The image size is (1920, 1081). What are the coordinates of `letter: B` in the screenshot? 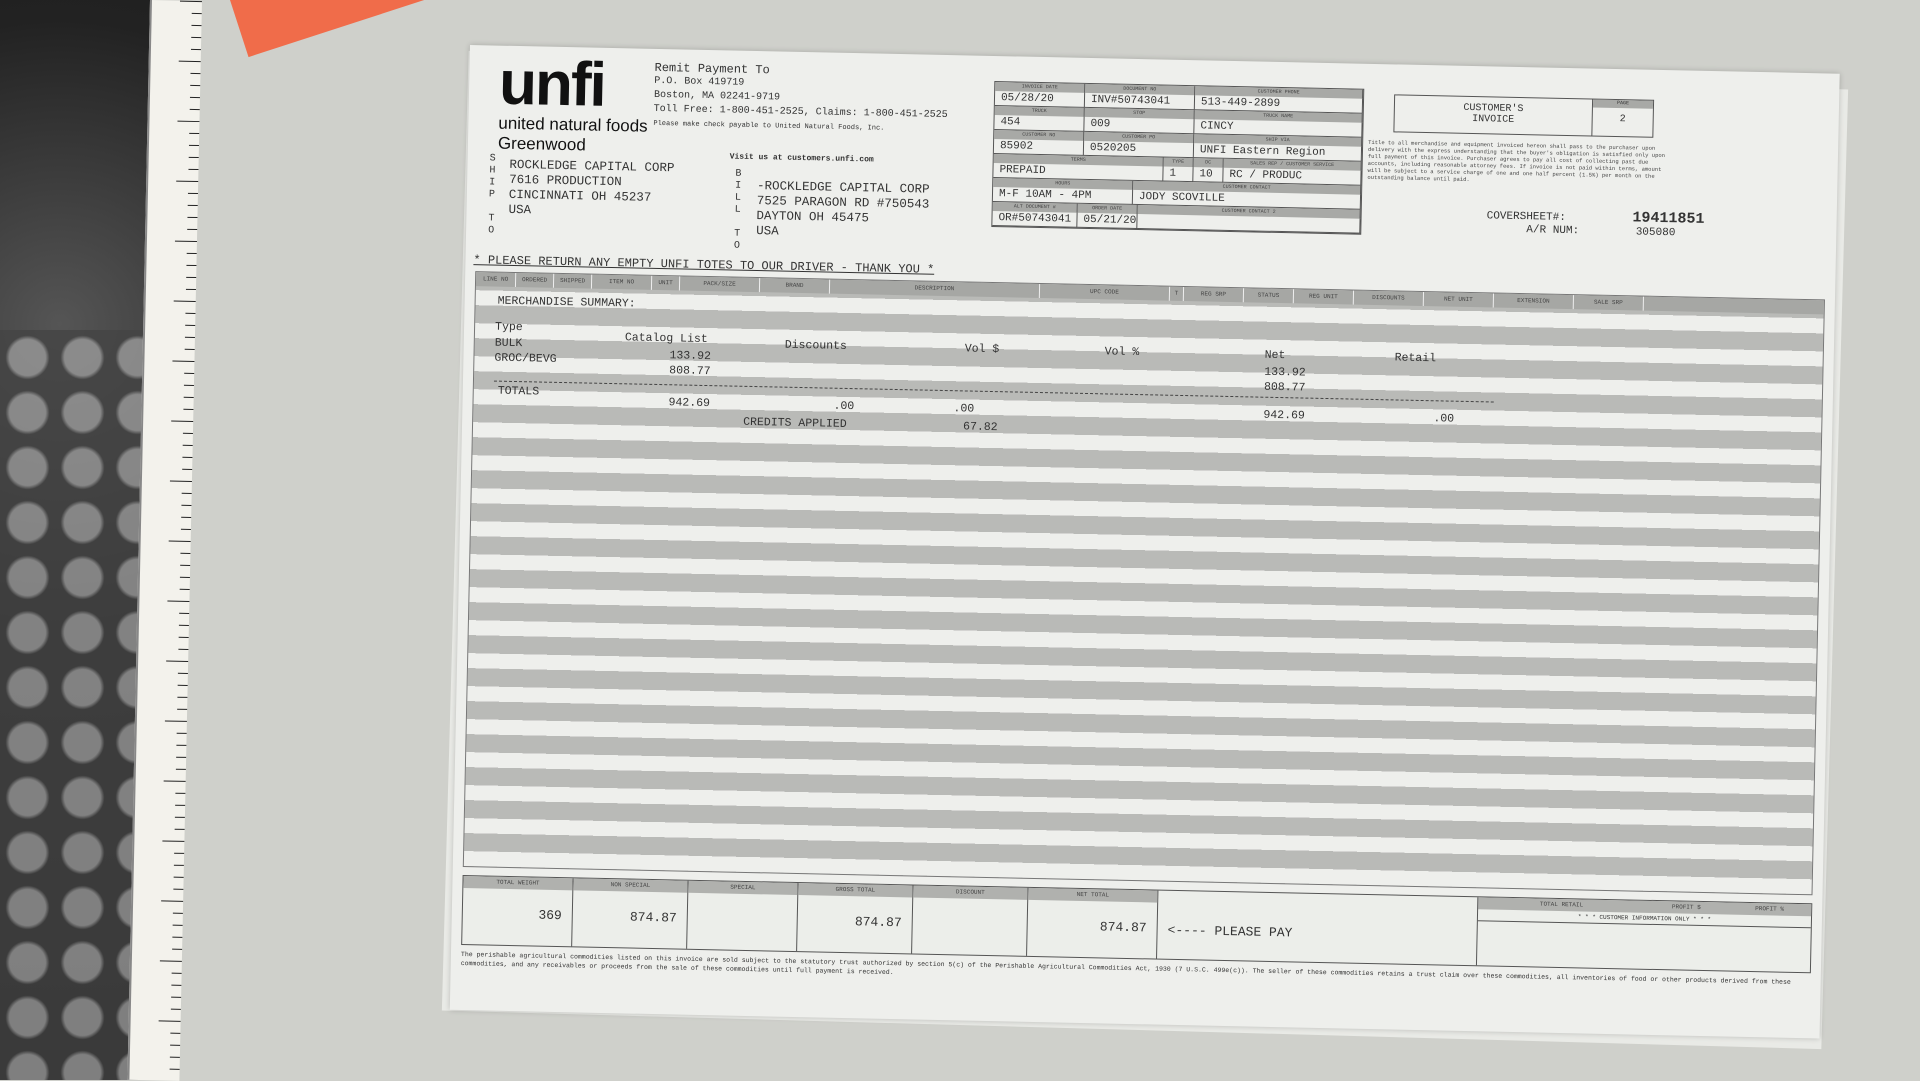 It's located at (738, 174).